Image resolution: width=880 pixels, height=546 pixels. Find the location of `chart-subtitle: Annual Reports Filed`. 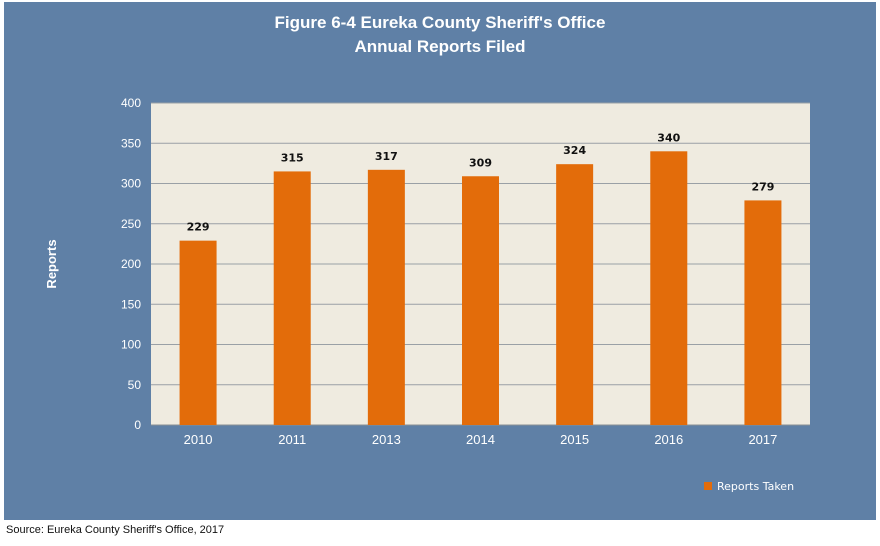

chart-subtitle: Annual Reports Filed is located at coordinates (440, 46).